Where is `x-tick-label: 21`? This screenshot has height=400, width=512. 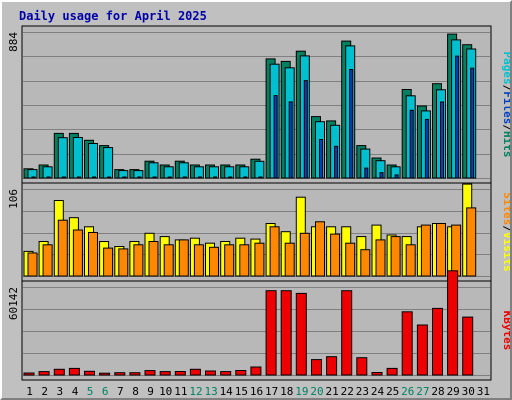
x-tick-label: 21 is located at coordinates (331, 391).